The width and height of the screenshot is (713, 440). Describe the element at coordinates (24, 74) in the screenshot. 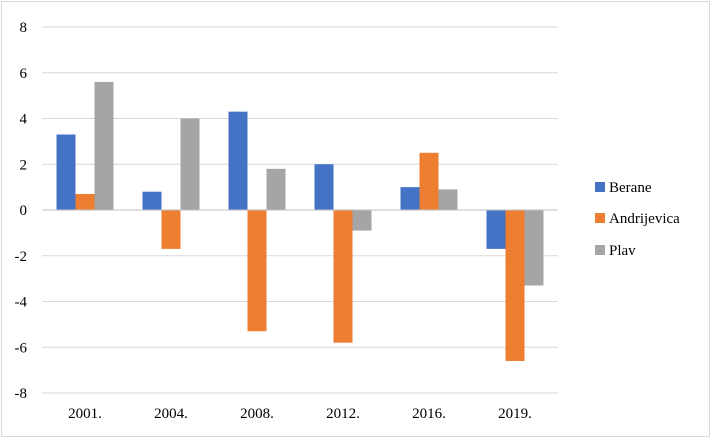

I see `y-tick-label: 6` at that location.